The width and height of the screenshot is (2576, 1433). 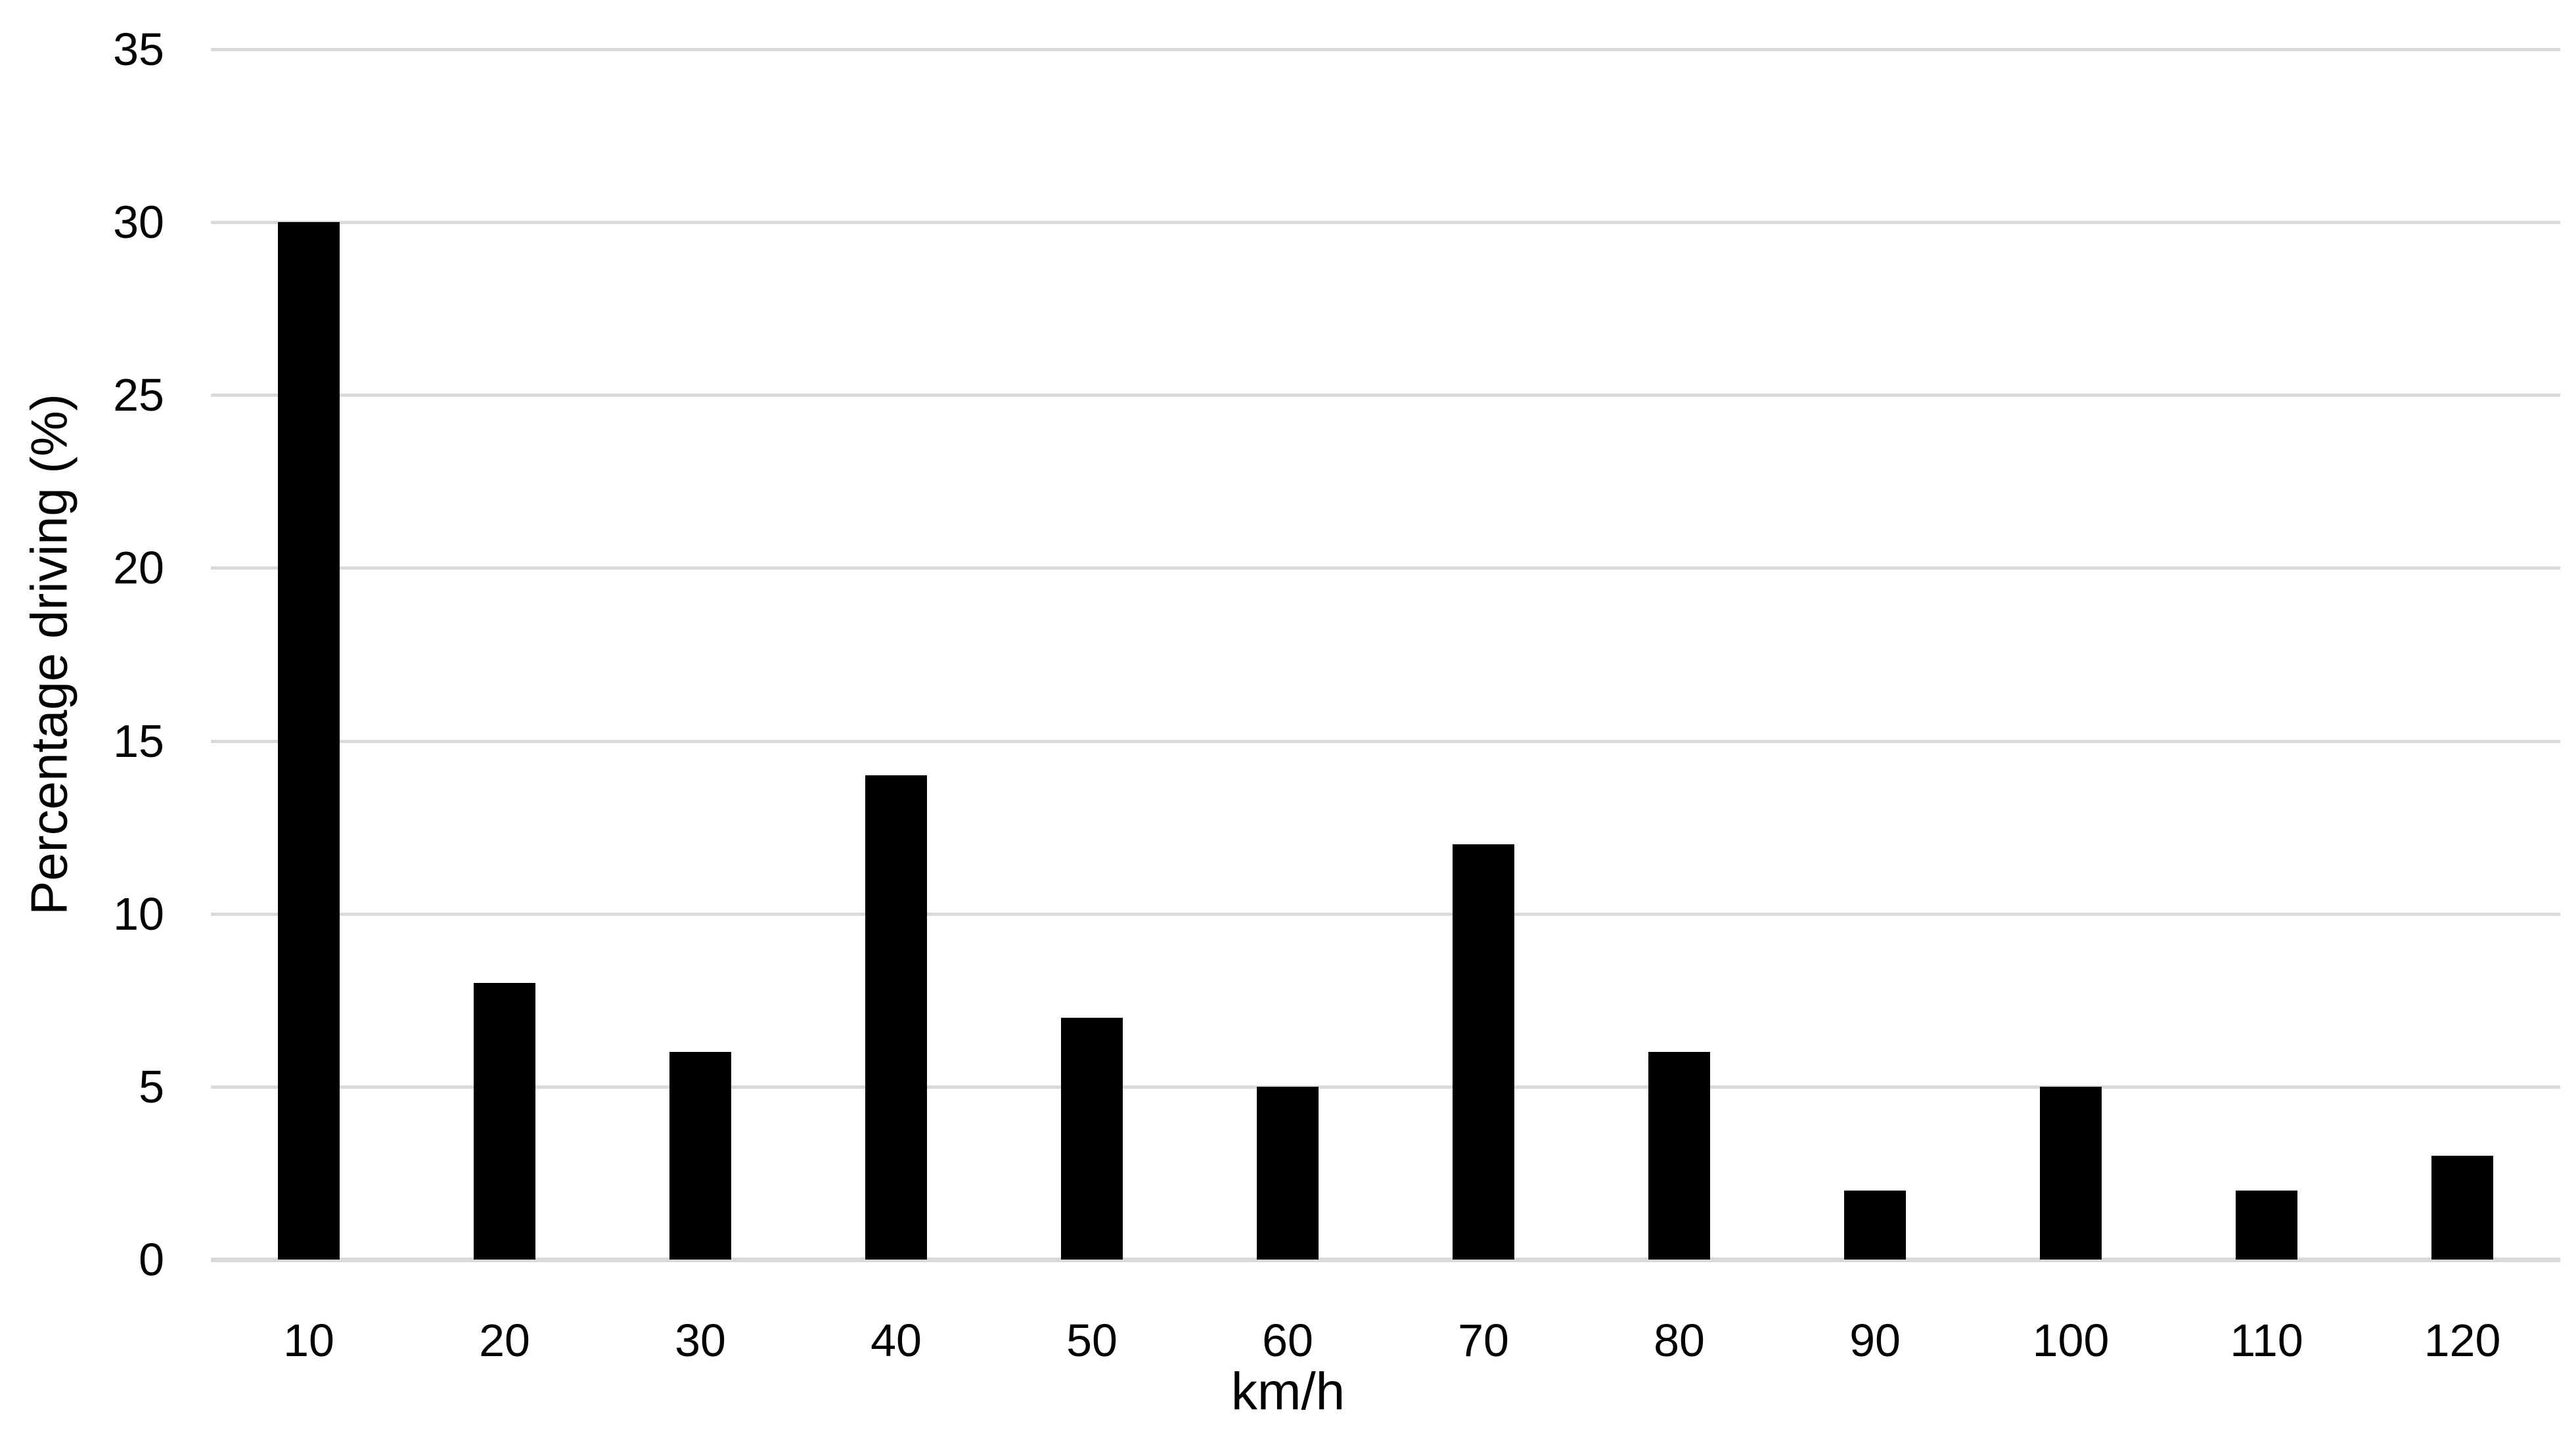 I want to click on y-tick-label: 0, so click(x=151, y=1259).